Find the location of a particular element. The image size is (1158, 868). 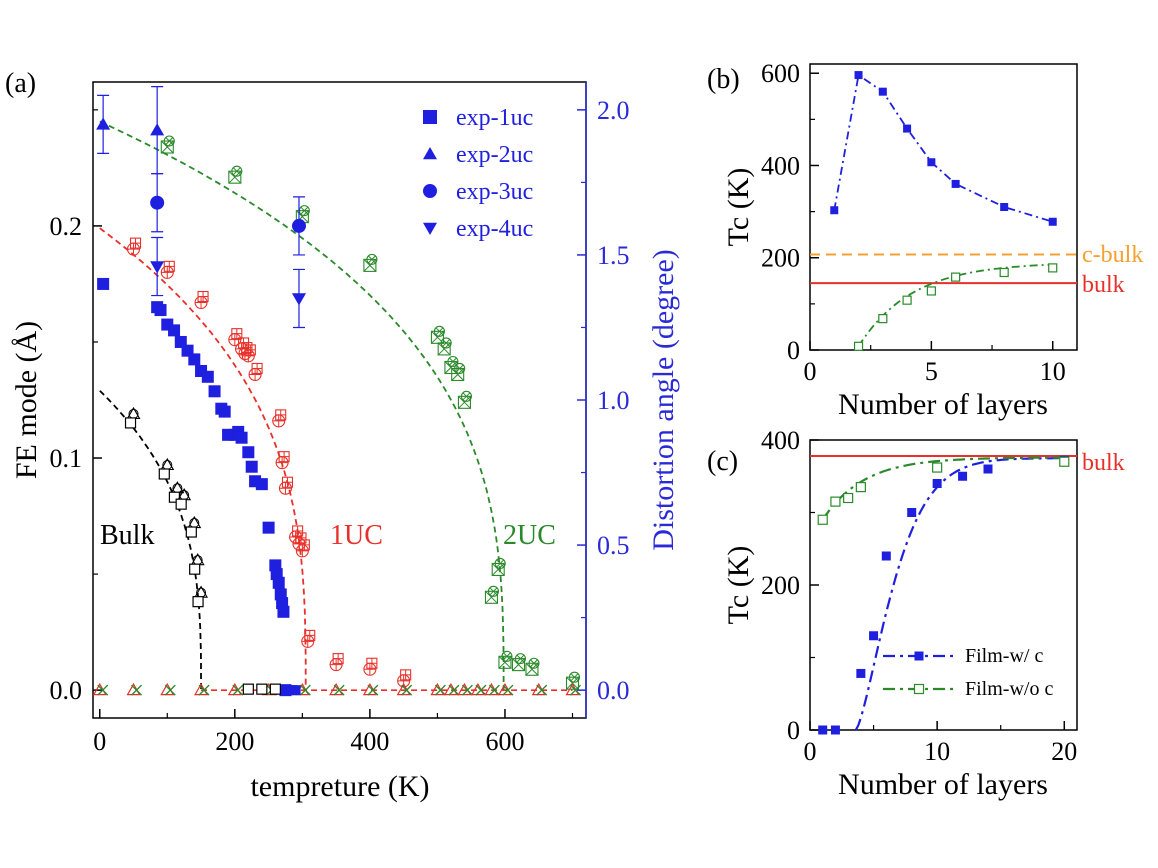

legend-label-exp-1uc: exp-1uc is located at coordinates (494, 118).